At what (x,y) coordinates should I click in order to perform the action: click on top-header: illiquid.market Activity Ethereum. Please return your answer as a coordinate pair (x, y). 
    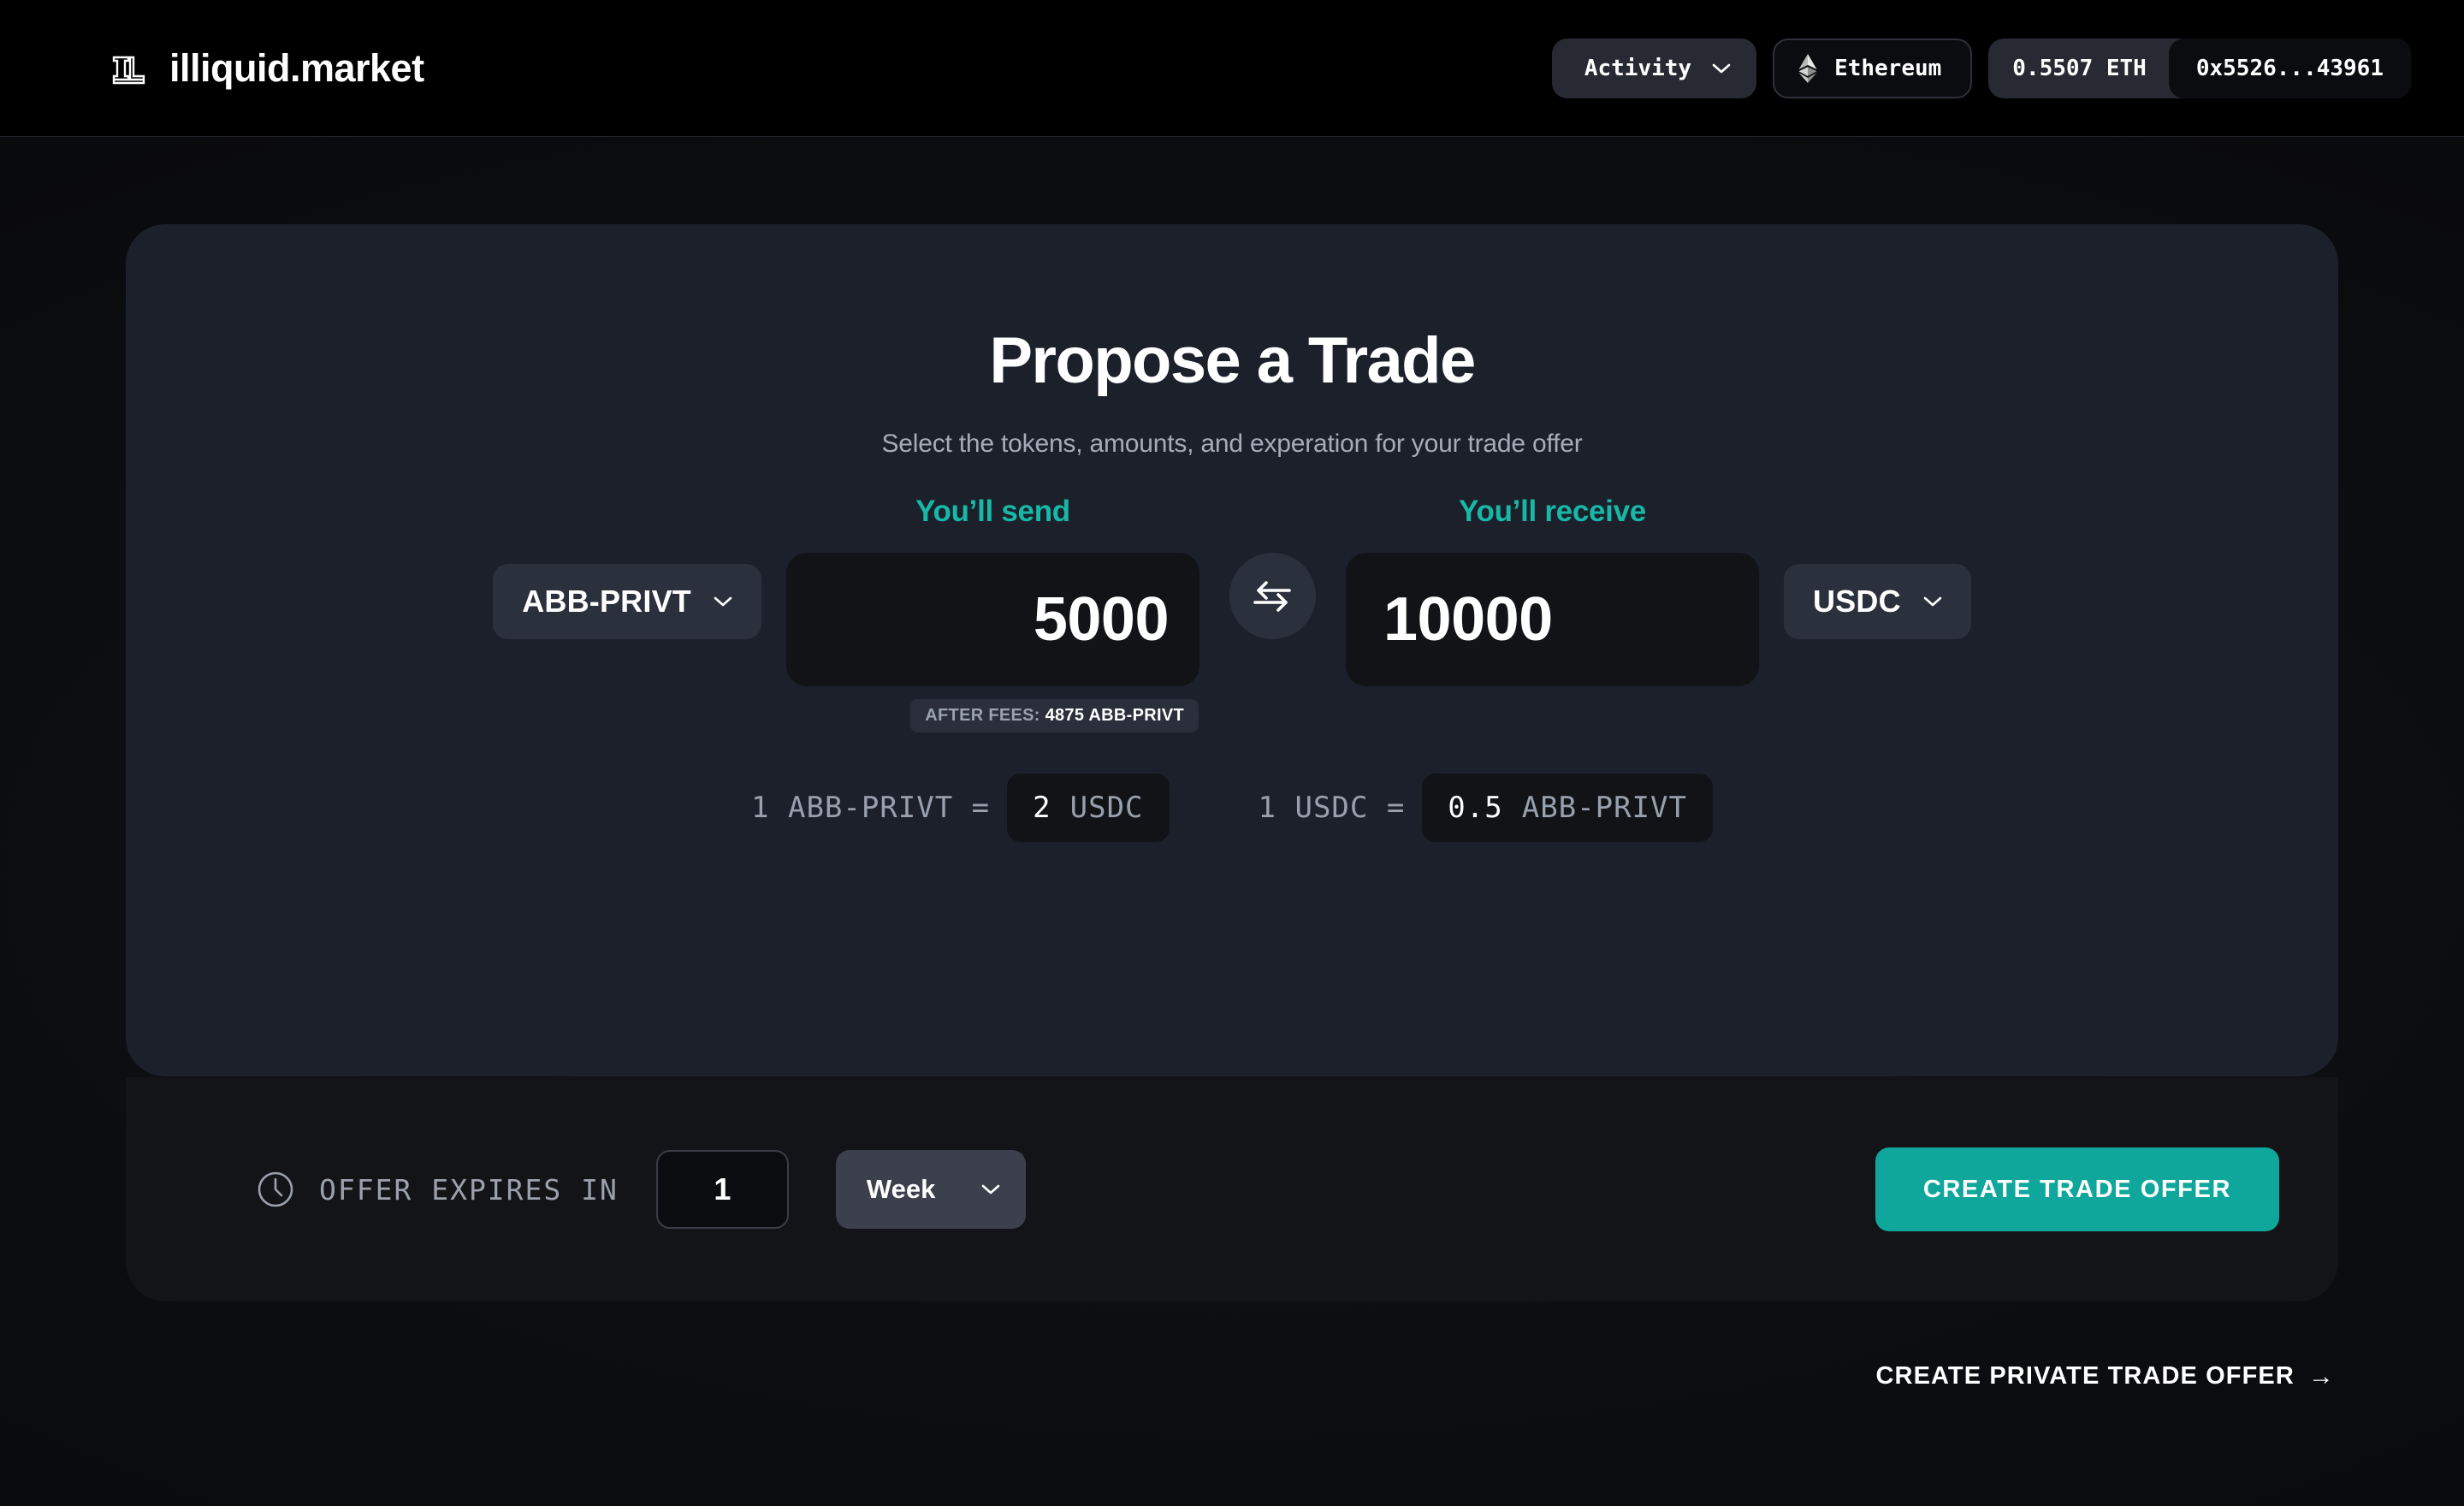
    Looking at the image, I should click on (1232, 69).